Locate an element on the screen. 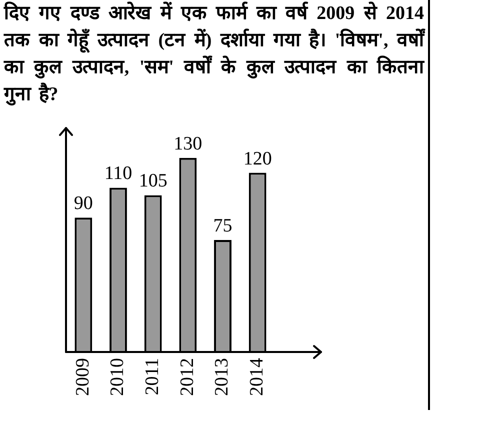  data-label: 90 is located at coordinates (83, 203).